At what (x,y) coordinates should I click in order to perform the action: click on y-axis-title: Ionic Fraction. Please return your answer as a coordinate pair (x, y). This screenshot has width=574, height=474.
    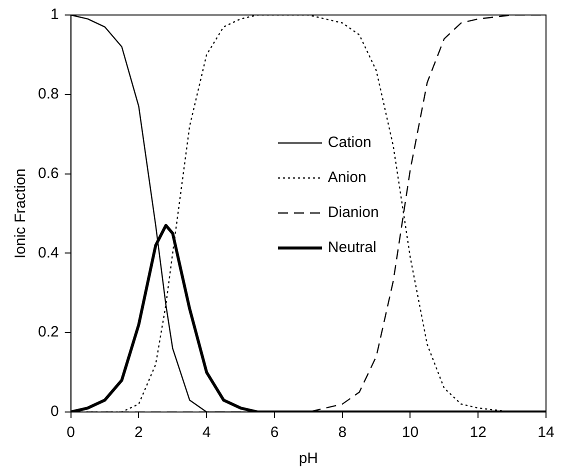
    Looking at the image, I should click on (21, 213).